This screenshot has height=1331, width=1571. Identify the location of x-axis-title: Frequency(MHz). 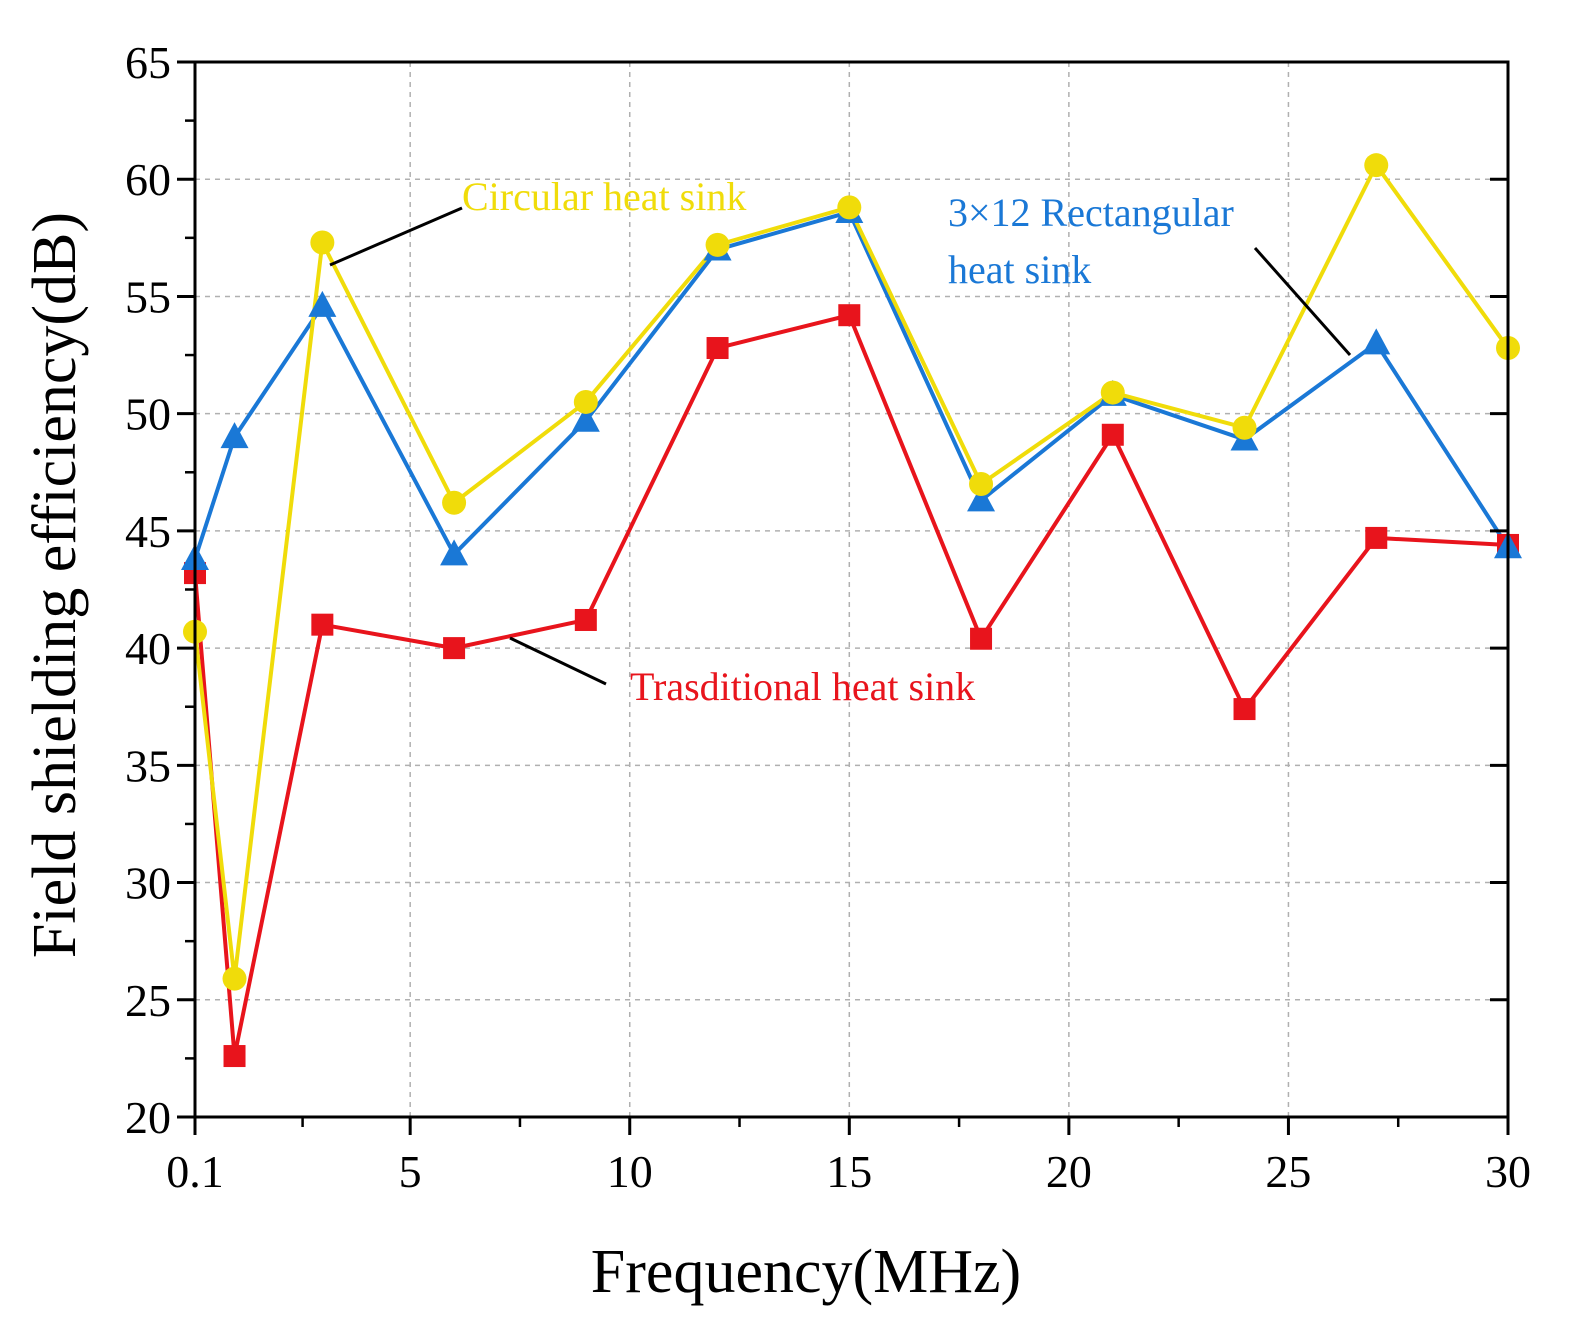
(806, 1272).